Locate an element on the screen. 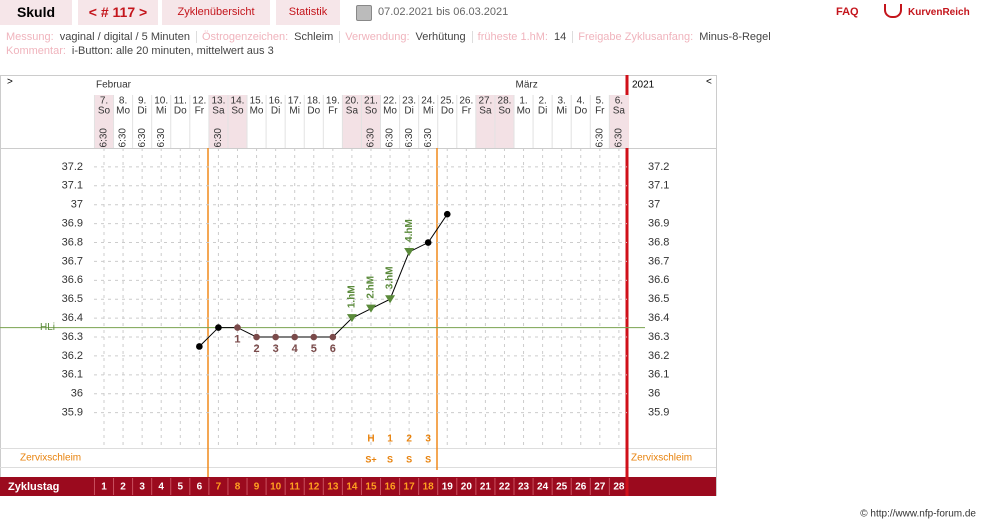 This screenshot has height=526, width=981. day-label: 16. is located at coordinates (276, 101).